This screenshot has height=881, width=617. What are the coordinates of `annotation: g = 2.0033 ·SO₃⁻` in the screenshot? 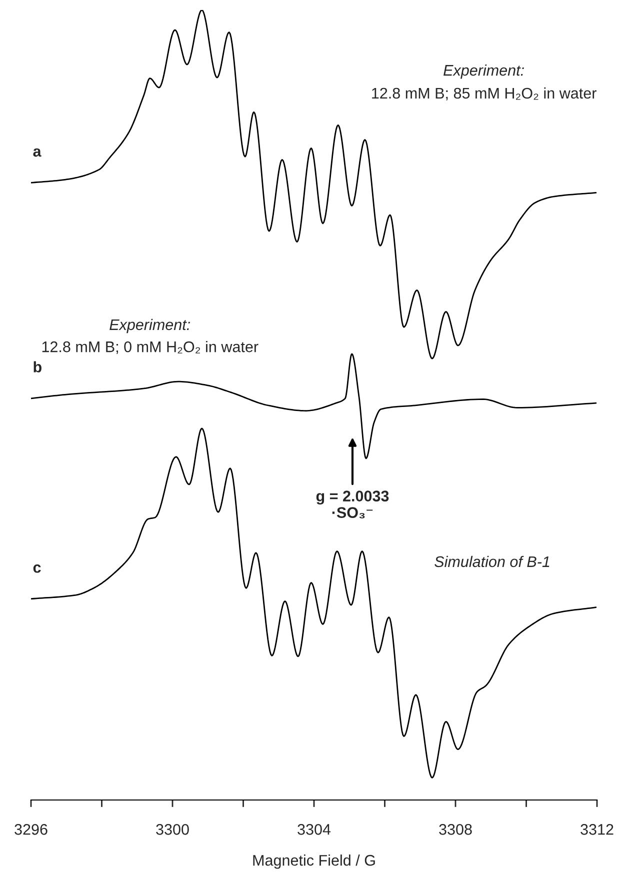 It's located at (352, 504).